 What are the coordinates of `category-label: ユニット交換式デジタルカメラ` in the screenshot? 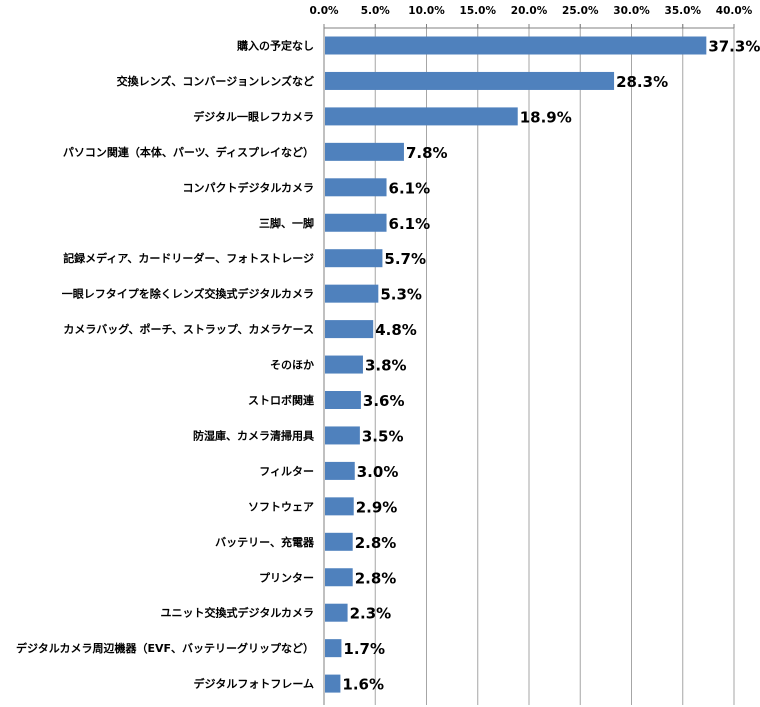 It's located at (237, 613).